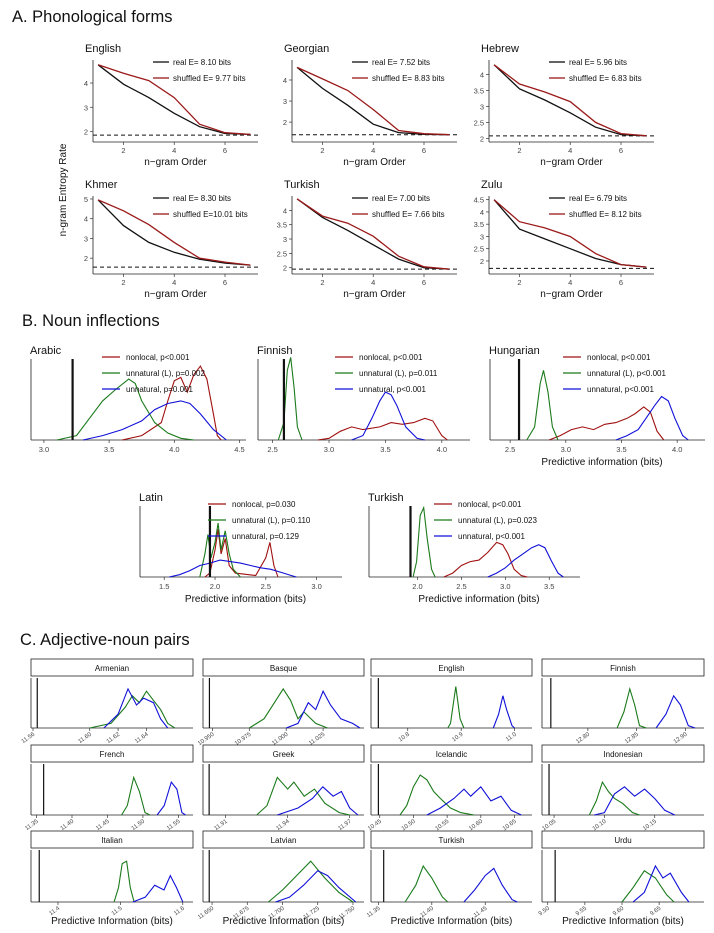 The image size is (714, 933). I want to click on facet-title: Indonesian, so click(622, 754).